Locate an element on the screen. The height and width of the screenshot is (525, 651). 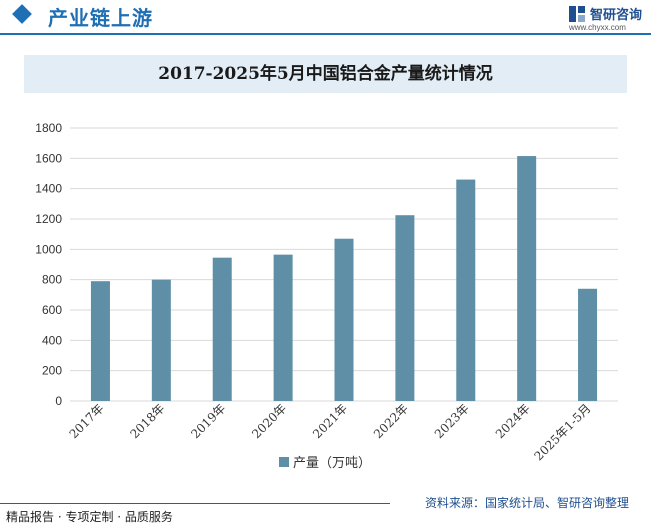
brand-logo-icon is located at coordinates (577, 14).